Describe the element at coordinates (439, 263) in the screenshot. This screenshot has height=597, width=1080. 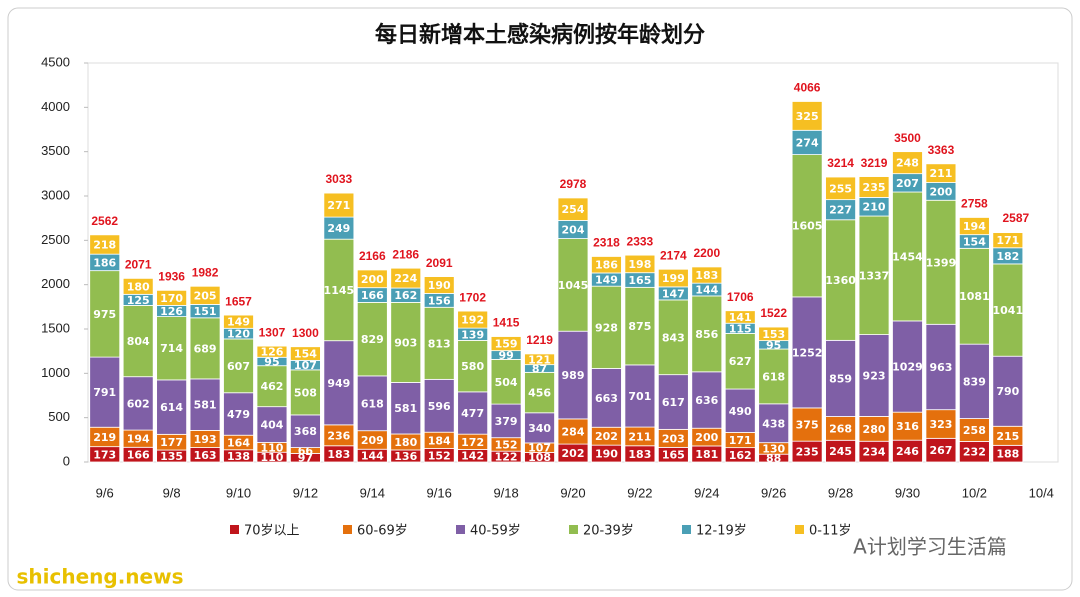
I see `total-label: 2091` at that location.